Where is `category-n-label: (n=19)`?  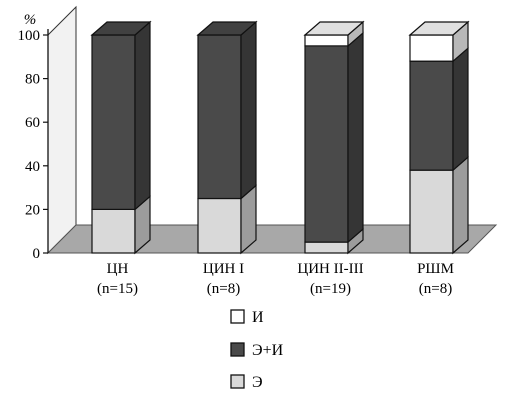
category-n-label: (n=19) is located at coordinates (330, 289).